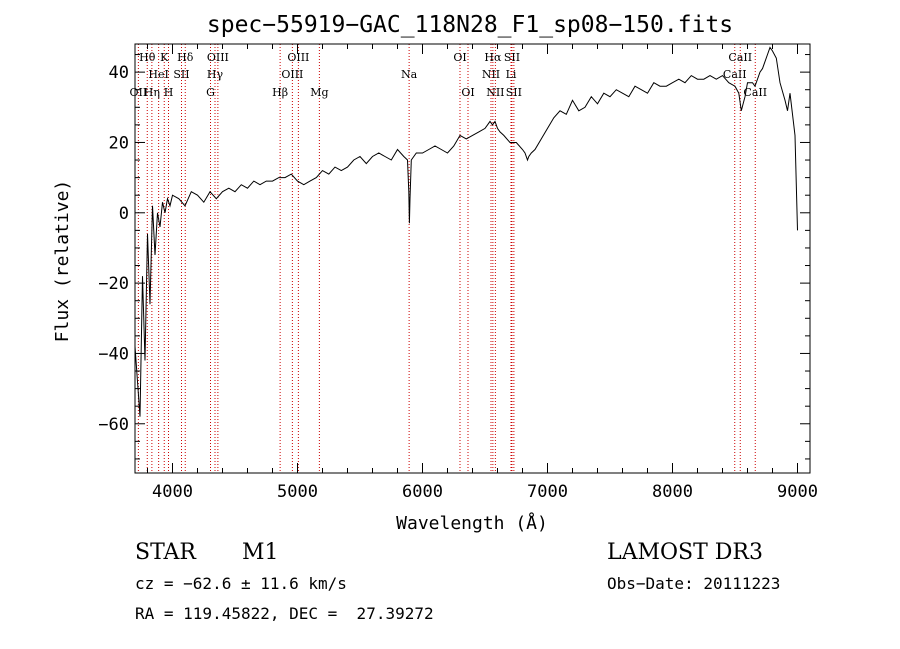 Image resolution: width=900 pixels, height=649 pixels. I want to click on line-label-13: OIII, so click(298, 57).